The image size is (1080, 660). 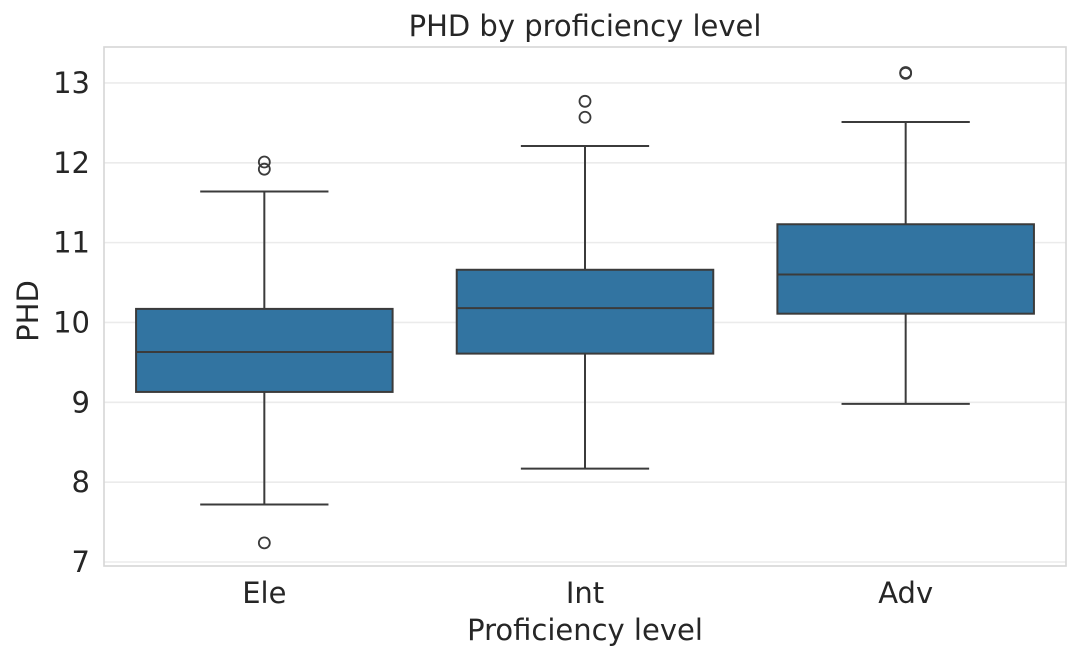 I want to click on x-tick-label: Int, so click(x=585, y=593).